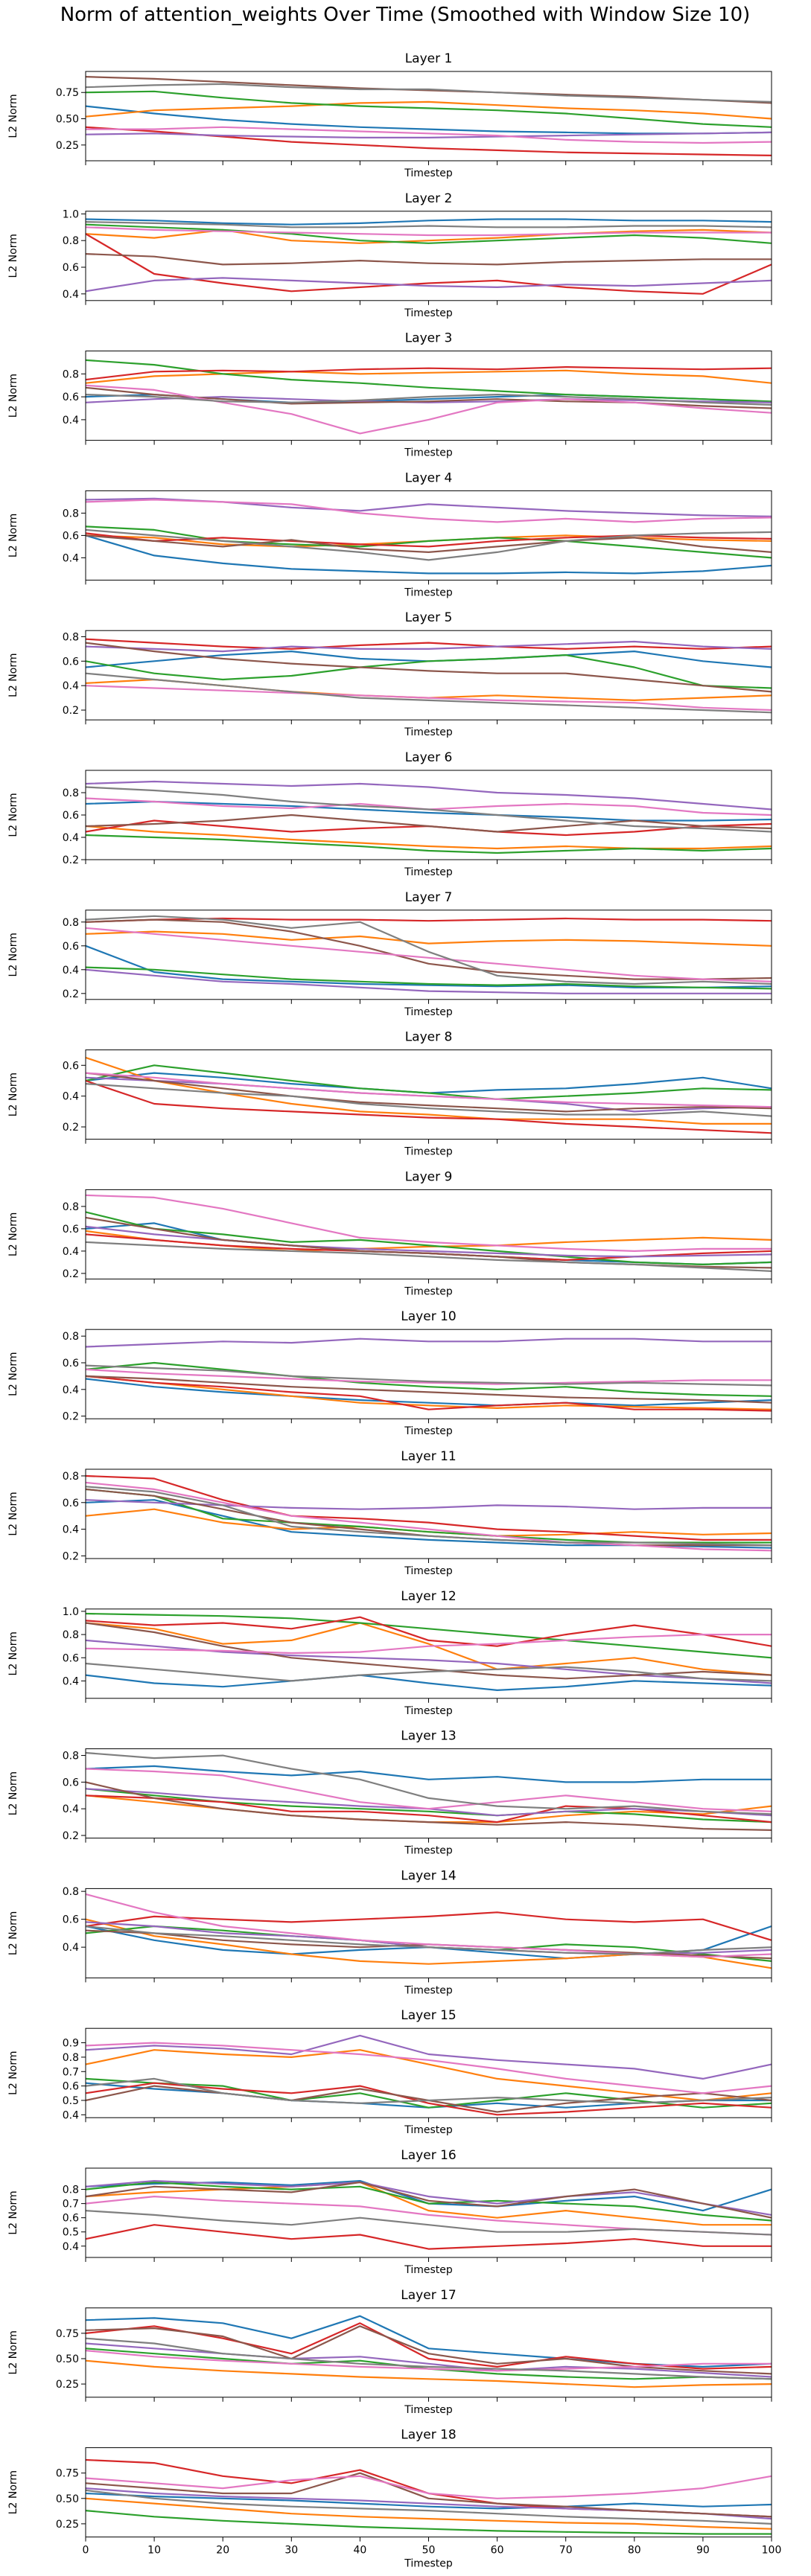  I want to click on y-tick-label: 1.0, so click(71, 214).